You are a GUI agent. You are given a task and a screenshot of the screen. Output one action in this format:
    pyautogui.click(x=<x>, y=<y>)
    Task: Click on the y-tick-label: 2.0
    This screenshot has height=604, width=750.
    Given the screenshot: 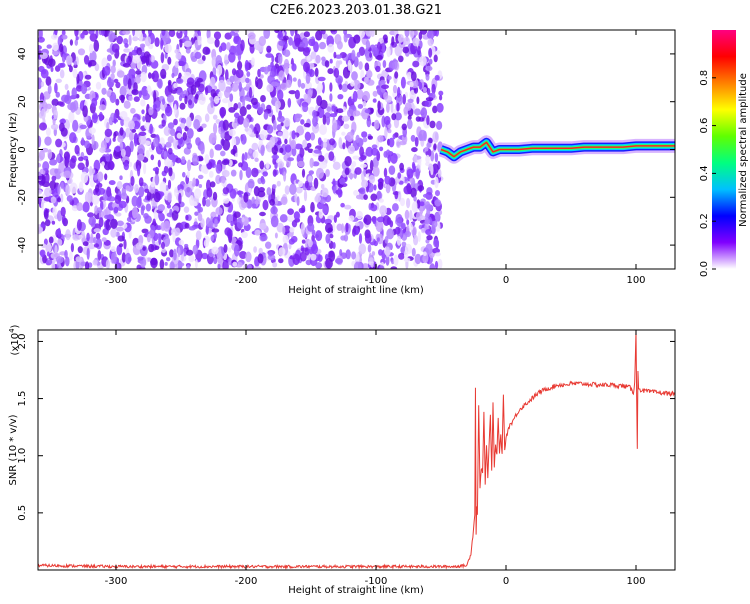 What is the action you would take?
    pyautogui.click(x=22, y=341)
    